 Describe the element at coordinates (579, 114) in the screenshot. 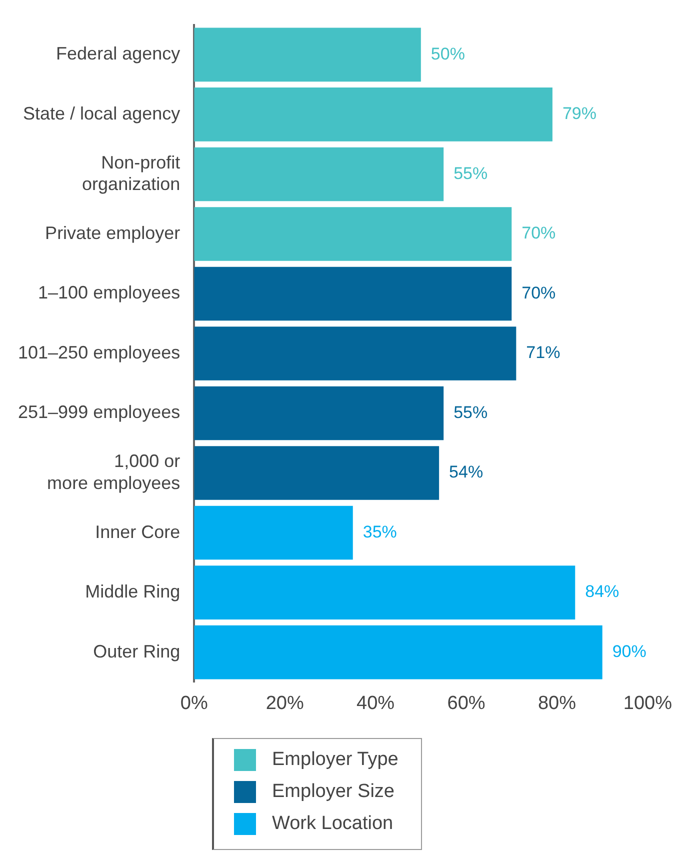

I see `data-label: 79%` at that location.